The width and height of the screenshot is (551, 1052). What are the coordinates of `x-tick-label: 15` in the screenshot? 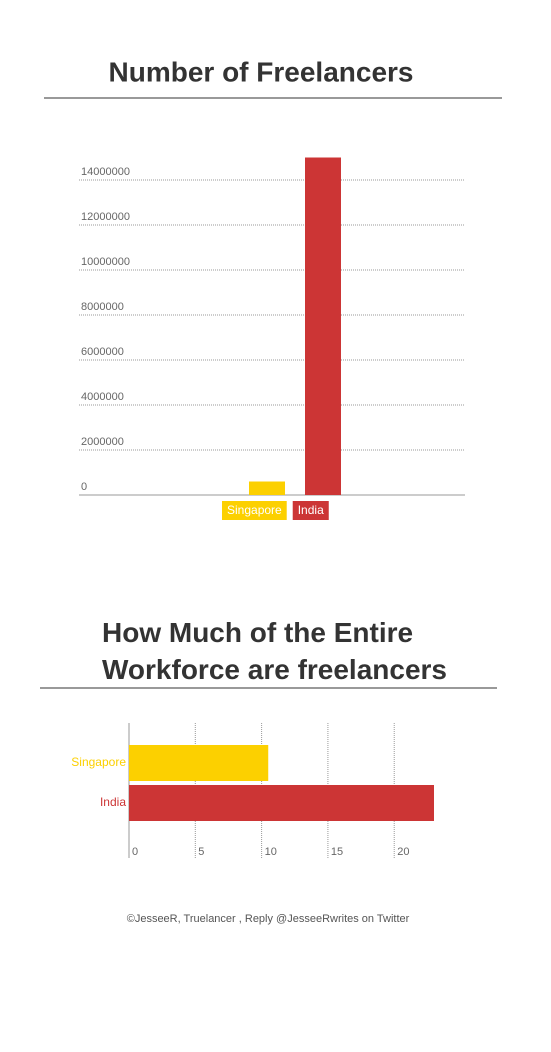 It's located at (337, 852).